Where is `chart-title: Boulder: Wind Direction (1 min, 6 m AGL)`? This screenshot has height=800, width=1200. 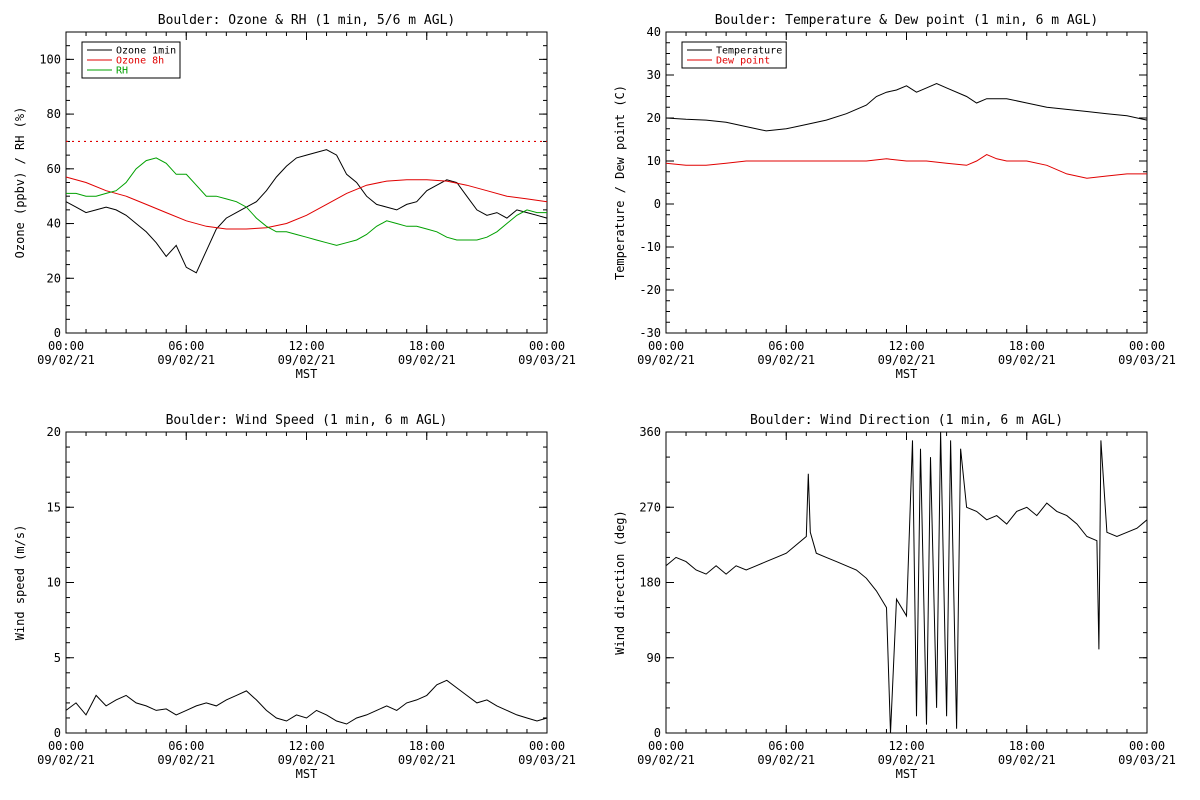
chart-title: Boulder: Wind Direction (1 min, 6 m AGL) is located at coordinates (906, 420).